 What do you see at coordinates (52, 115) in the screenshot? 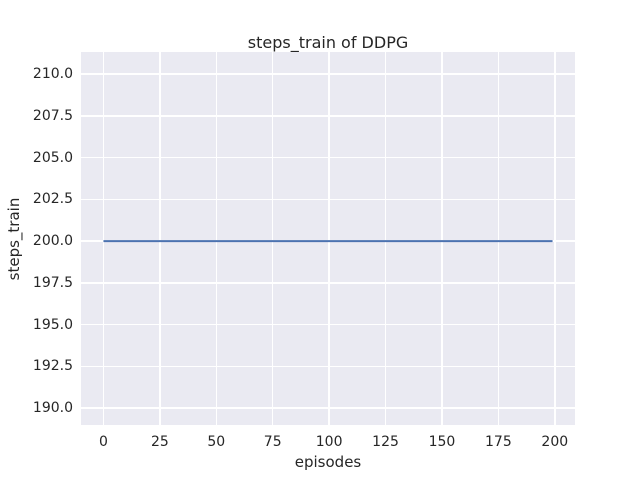
I see `y-tick-label: 207.5` at bounding box center [52, 115].